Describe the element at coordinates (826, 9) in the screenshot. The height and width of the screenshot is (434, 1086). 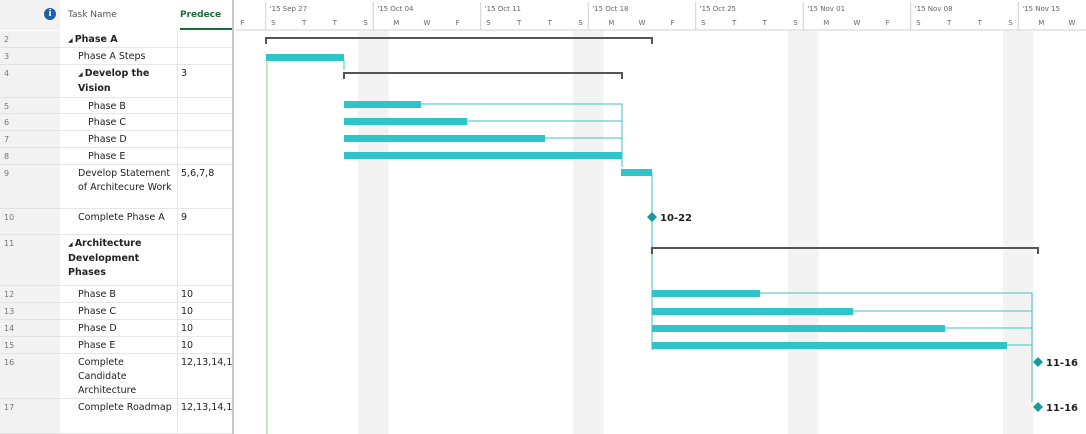
I see `week-label: '15 Nov 01` at that location.